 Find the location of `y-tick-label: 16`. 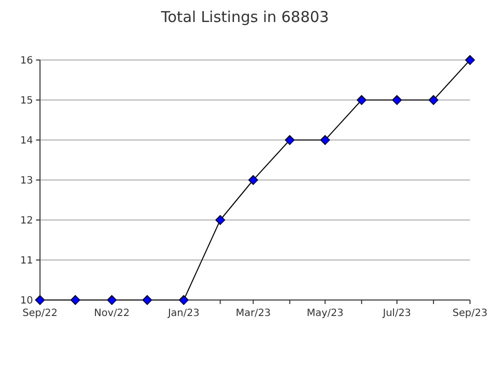

y-tick-label: 16 is located at coordinates (26, 61).